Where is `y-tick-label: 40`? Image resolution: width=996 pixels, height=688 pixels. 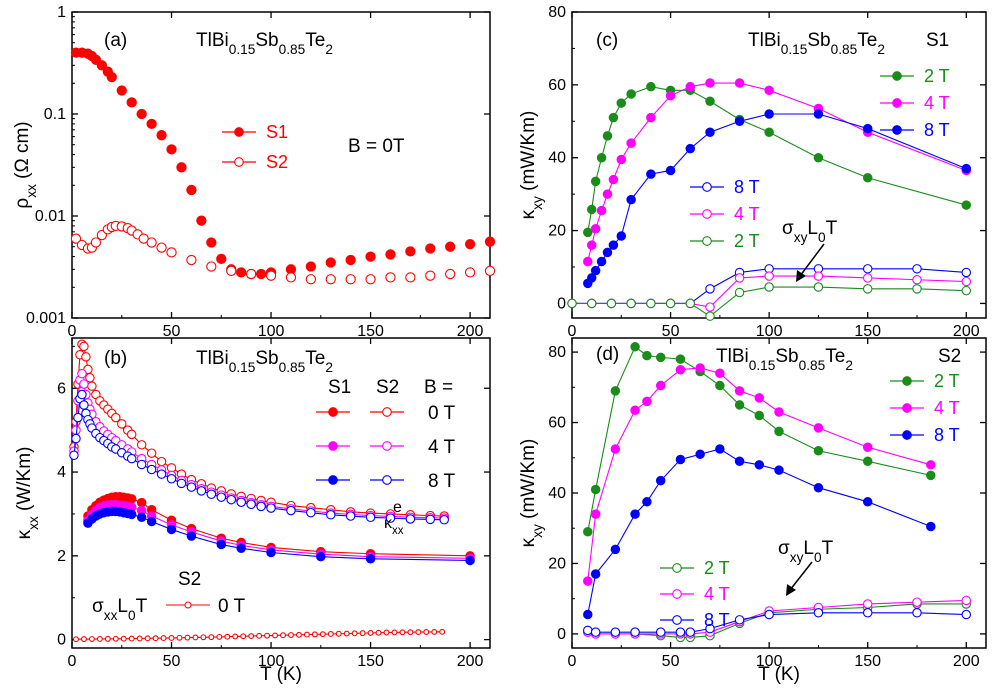
y-tick-label: 40 is located at coordinates (557, 493).